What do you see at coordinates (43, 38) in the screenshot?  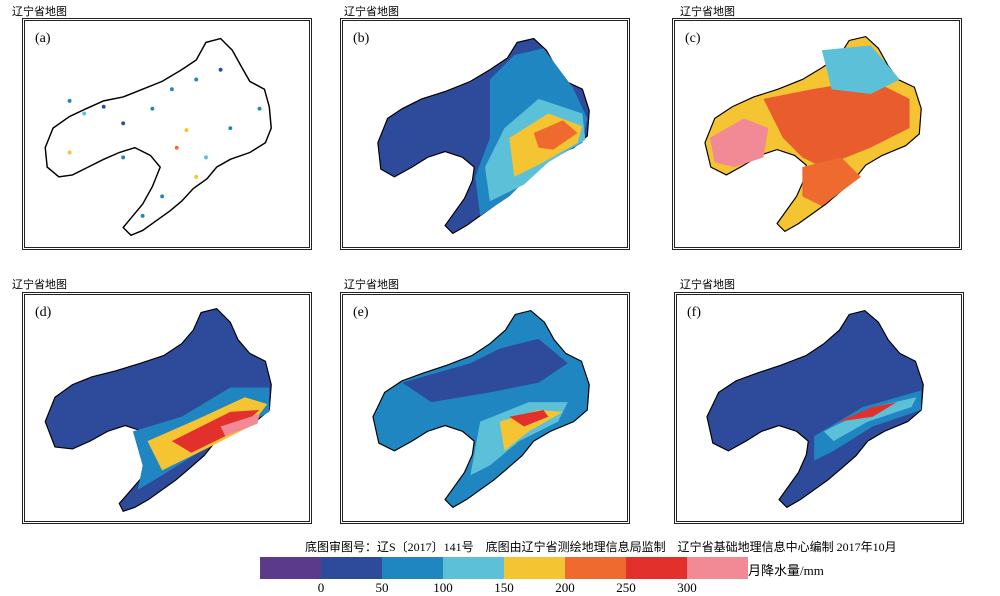 I see `panel-a-label: (a)` at bounding box center [43, 38].